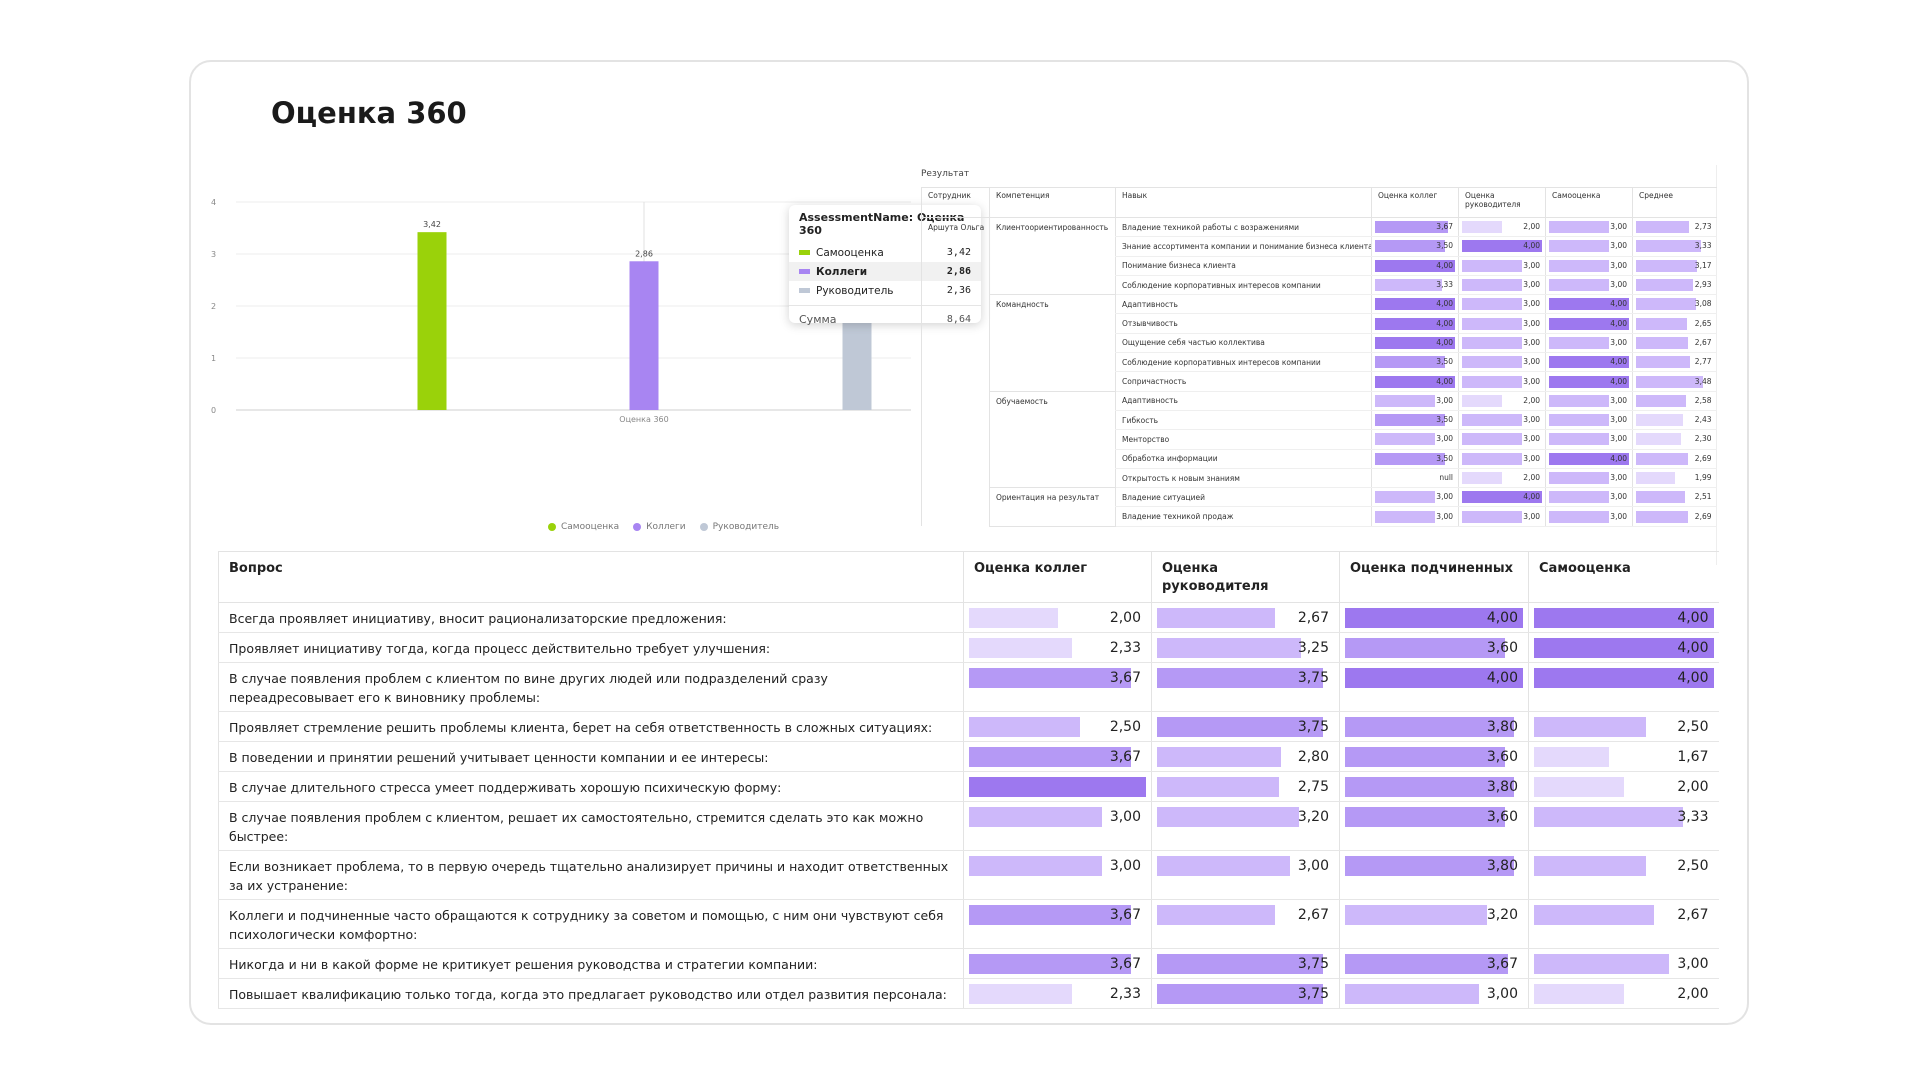  I want to click on score-bar-cell: 3,50, so click(1415, 246).